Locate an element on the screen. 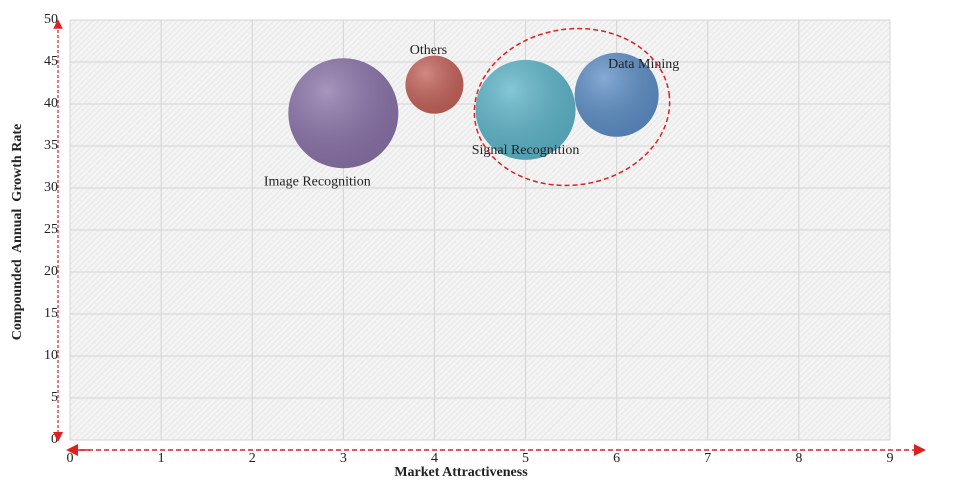 The height and width of the screenshot is (493, 954). y-tick-label: 20 is located at coordinates (51, 271).